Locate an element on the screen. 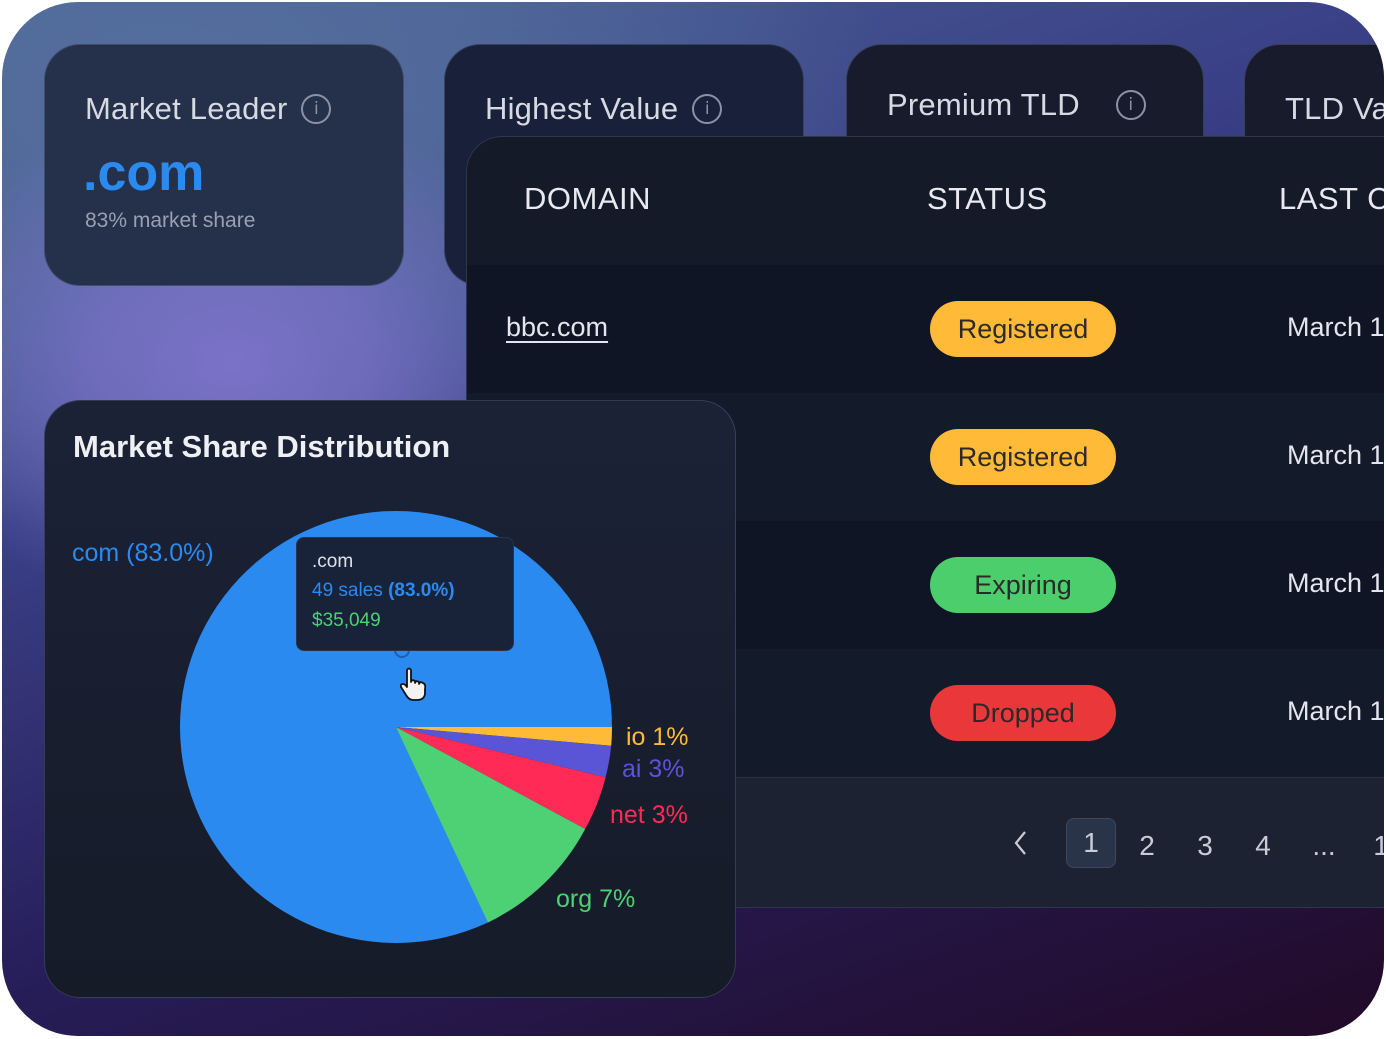 The width and height of the screenshot is (1386, 1039). stat-title: Premium TLD is located at coordinates (983, 104).